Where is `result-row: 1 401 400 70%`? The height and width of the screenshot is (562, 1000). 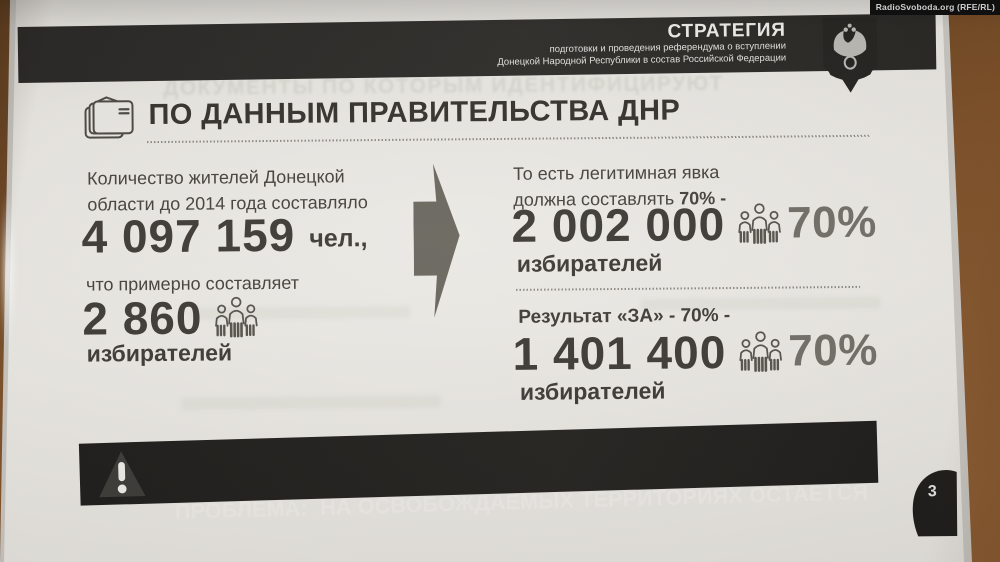
result-row: 1 401 400 70% is located at coordinates (695, 352).